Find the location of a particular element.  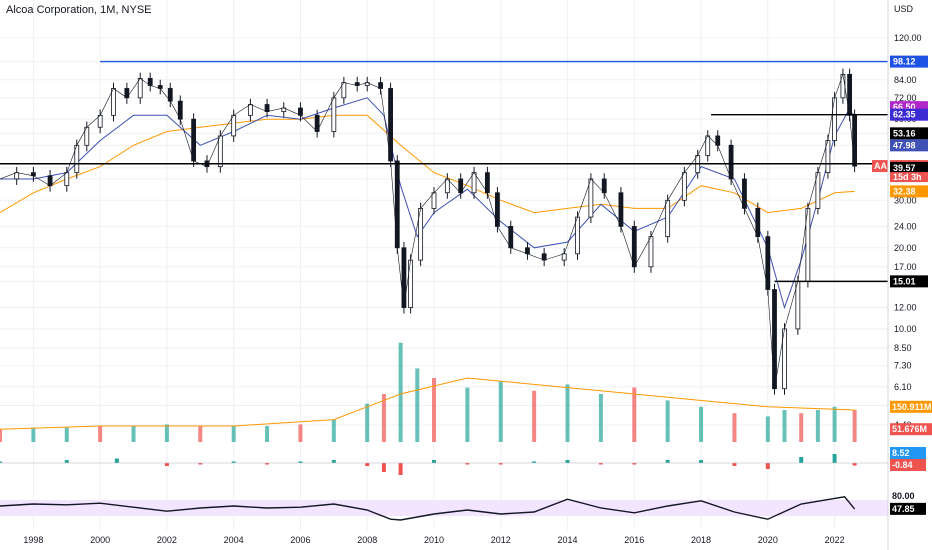

price-axis-tick-label: 20.00 is located at coordinates (905, 248).